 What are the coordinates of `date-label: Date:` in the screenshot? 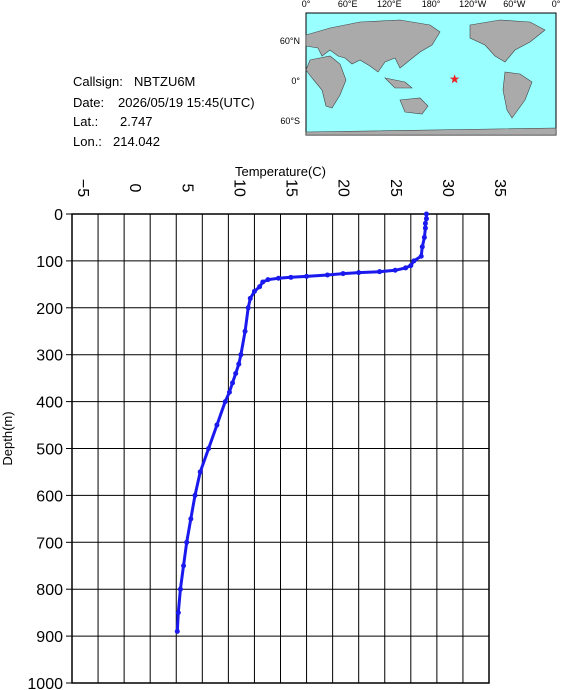 It's located at (88, 102).